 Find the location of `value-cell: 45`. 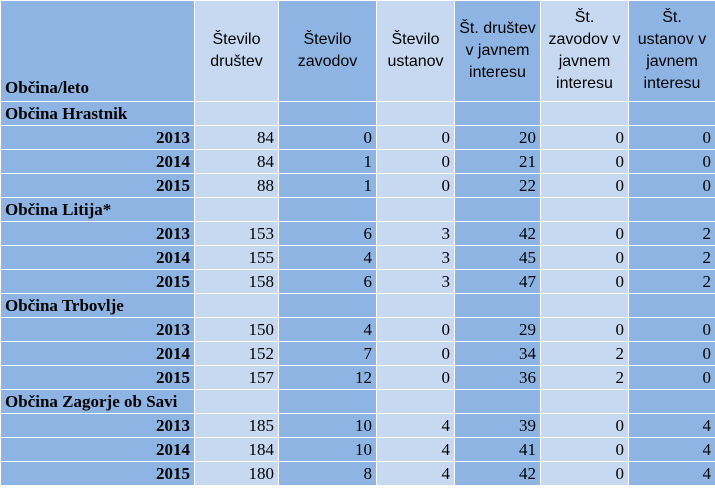

value-cell: 45 is located at coordinates (497, 257).